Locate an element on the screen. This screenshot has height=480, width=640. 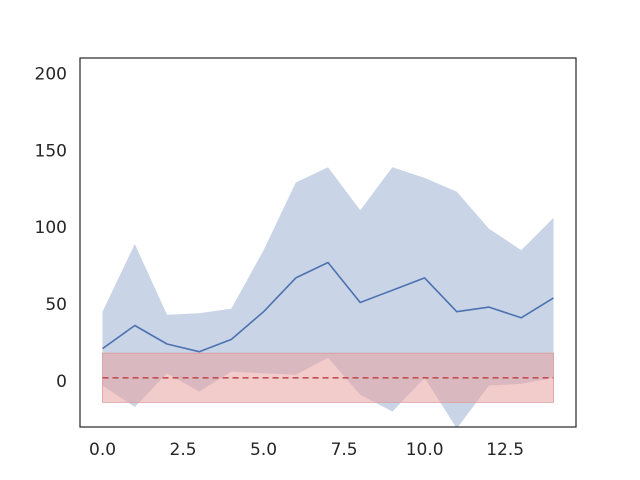
y-axis: 0 50 100 150 200 is located at coordinates (51, 228).